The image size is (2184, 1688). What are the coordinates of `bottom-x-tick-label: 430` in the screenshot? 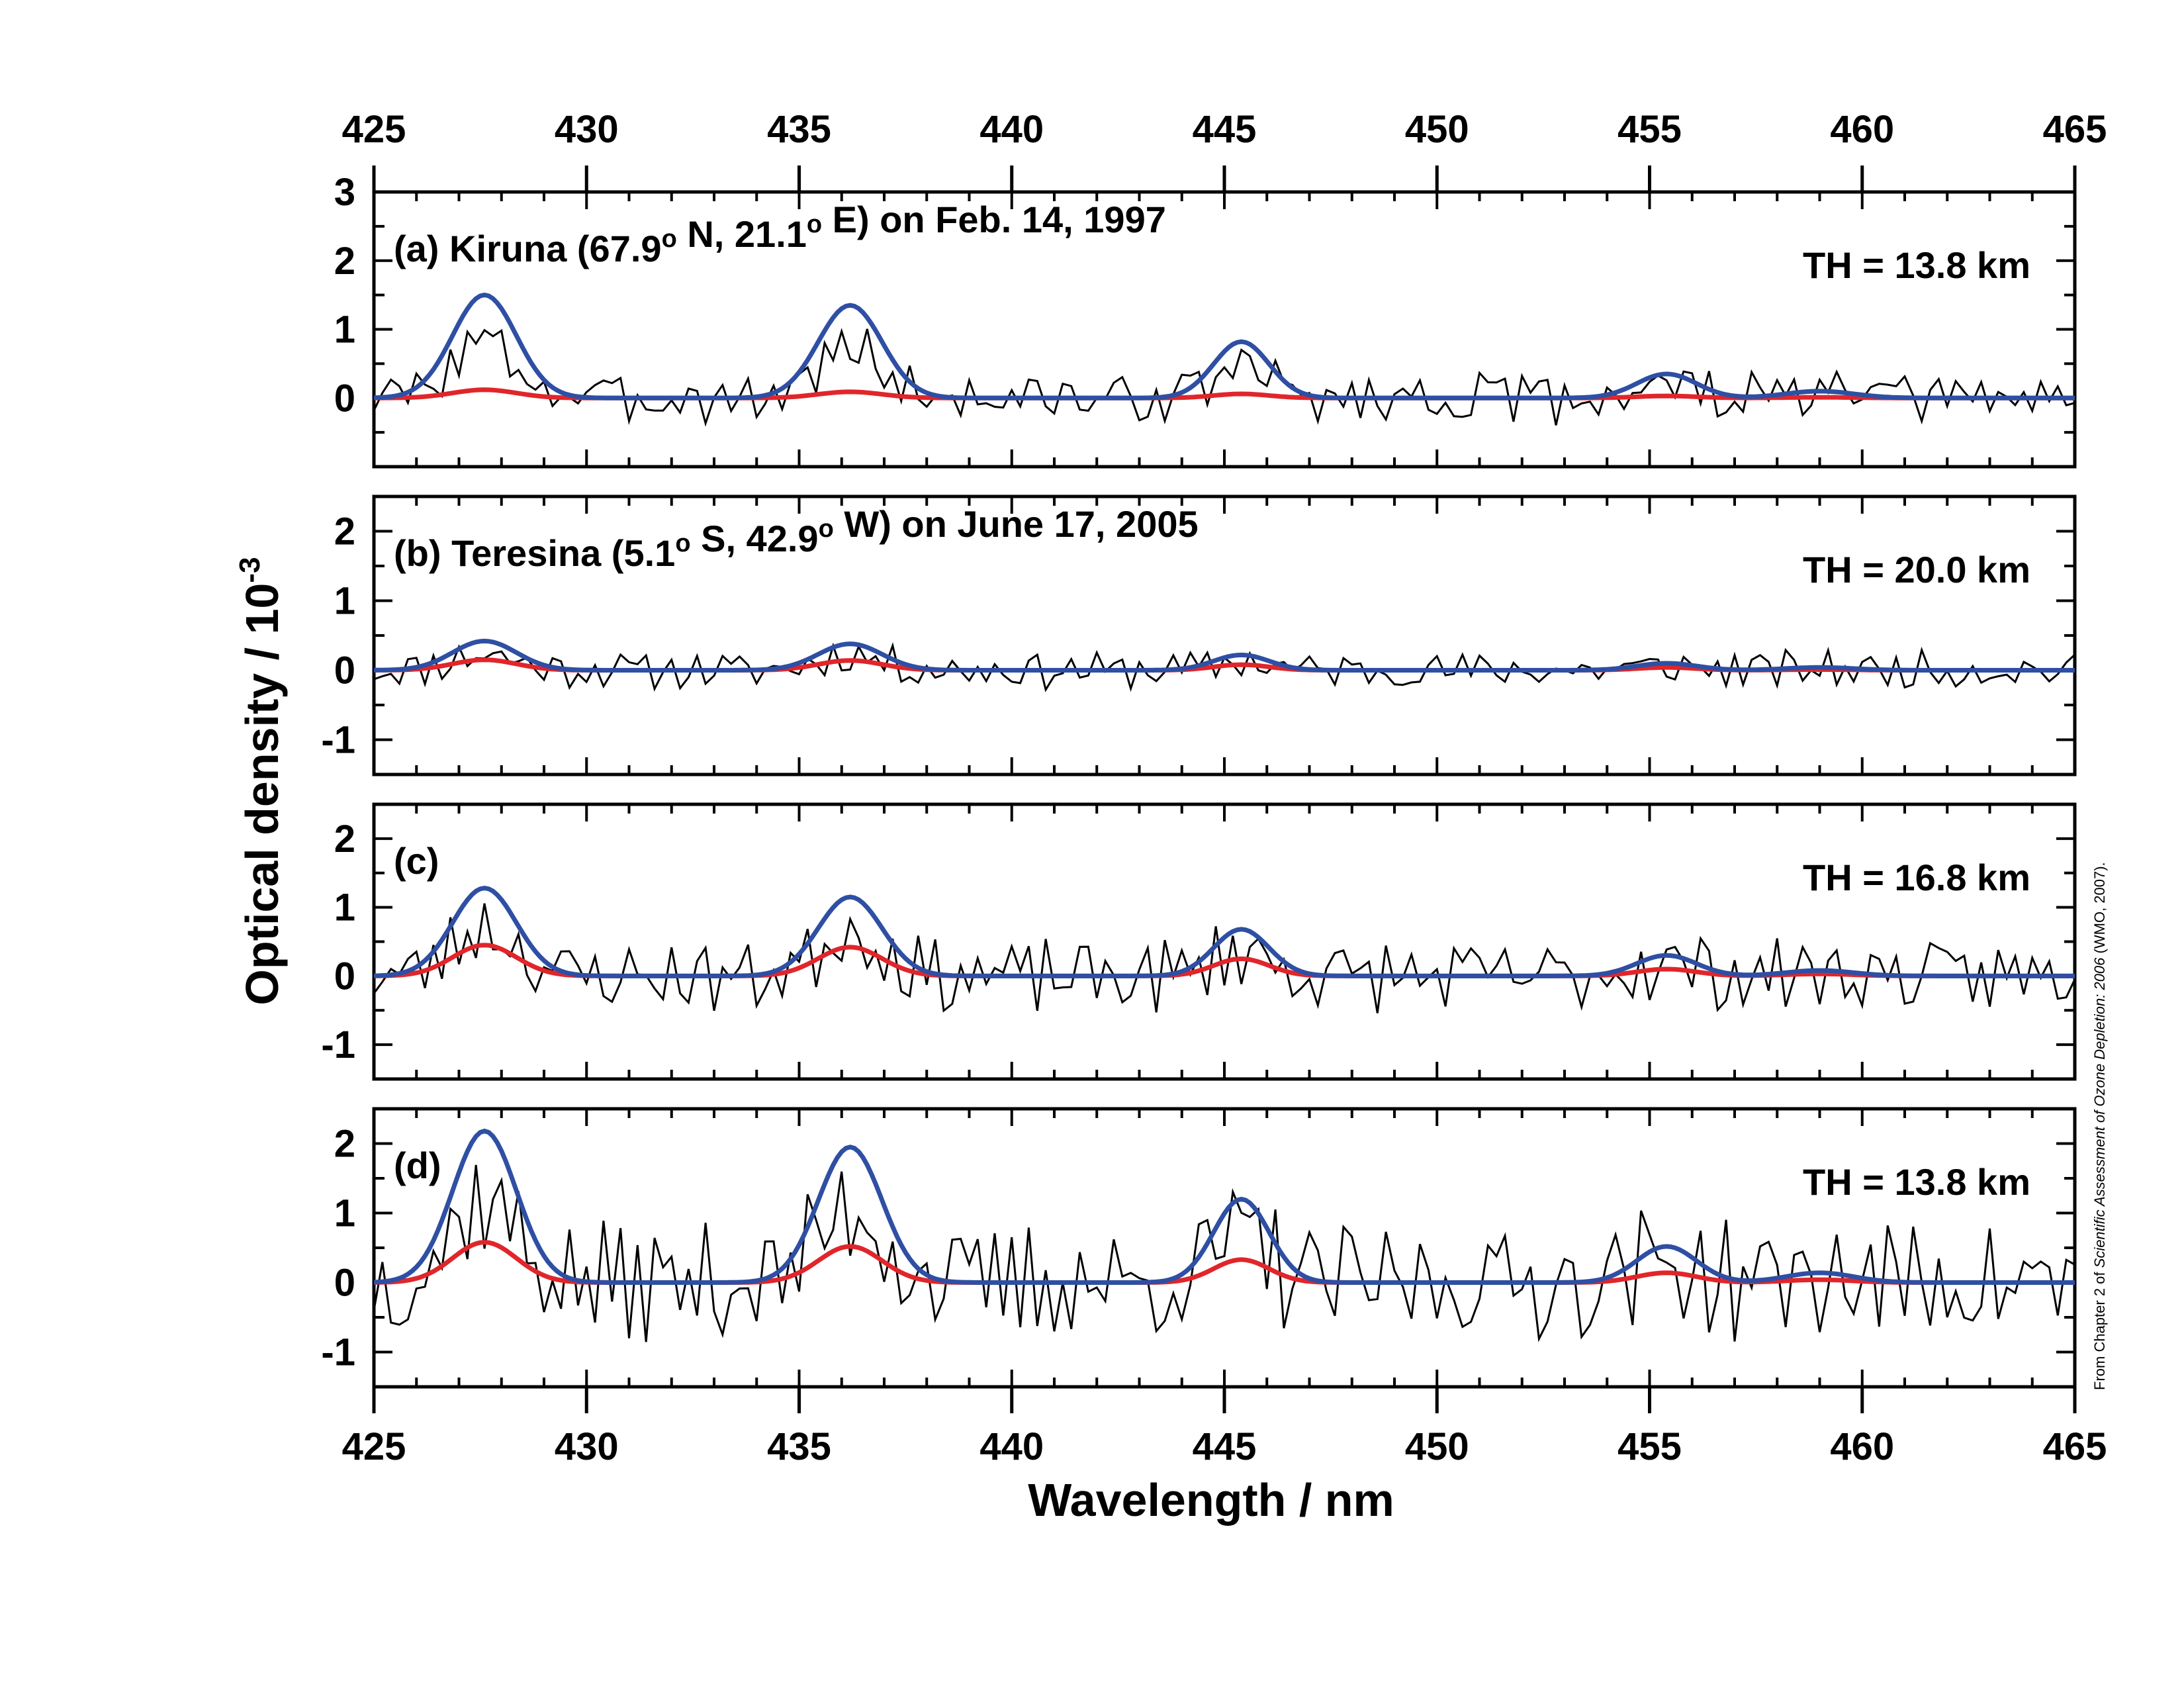 It's located at (587, 1446).